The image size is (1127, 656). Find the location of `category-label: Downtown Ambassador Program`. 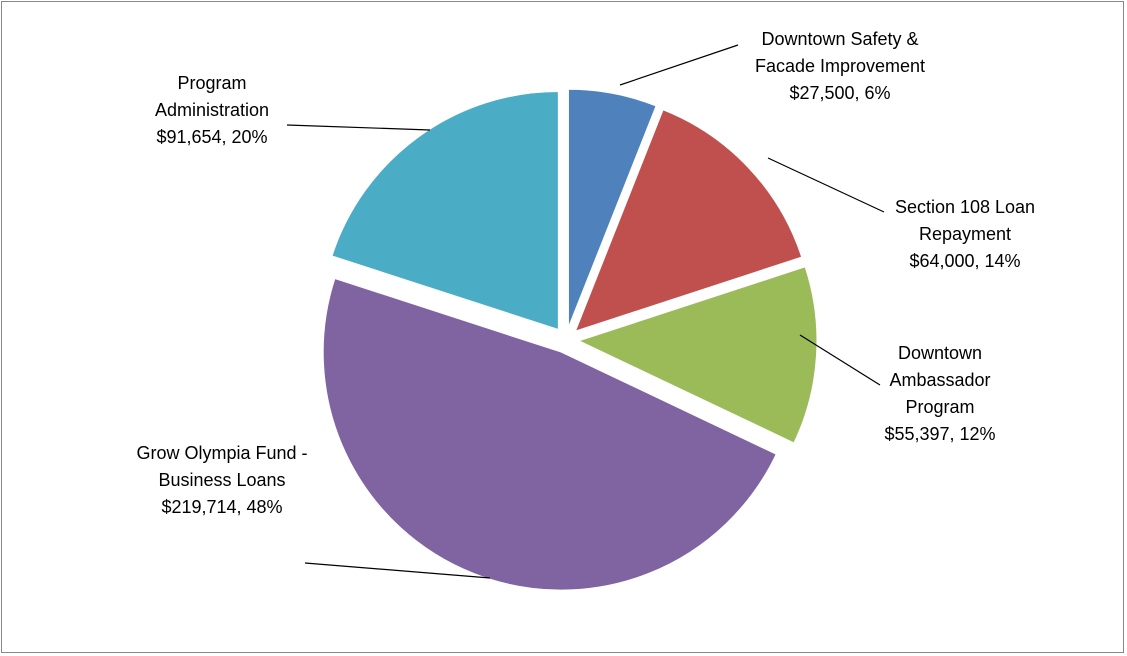

category-label: Downtown Ambassador Program is located at coordinates (940, 380).